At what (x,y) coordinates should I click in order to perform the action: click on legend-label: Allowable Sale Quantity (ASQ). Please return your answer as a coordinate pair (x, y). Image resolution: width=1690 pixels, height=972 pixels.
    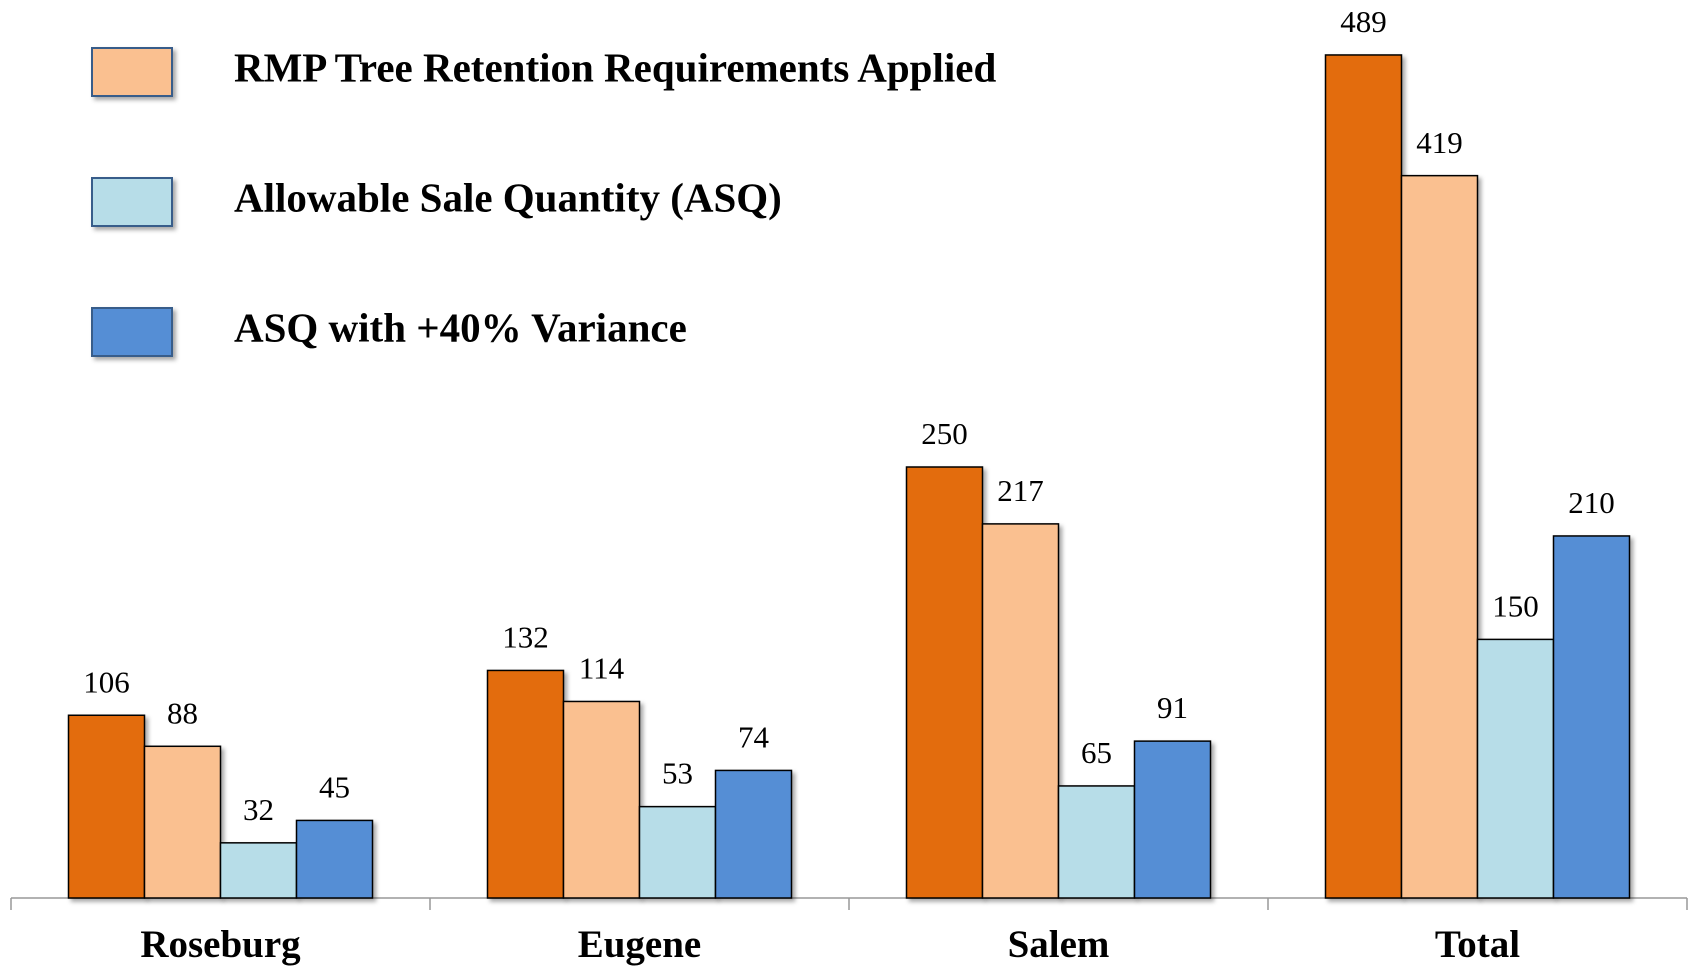
    Looking at the image, I should click on (508, 197).